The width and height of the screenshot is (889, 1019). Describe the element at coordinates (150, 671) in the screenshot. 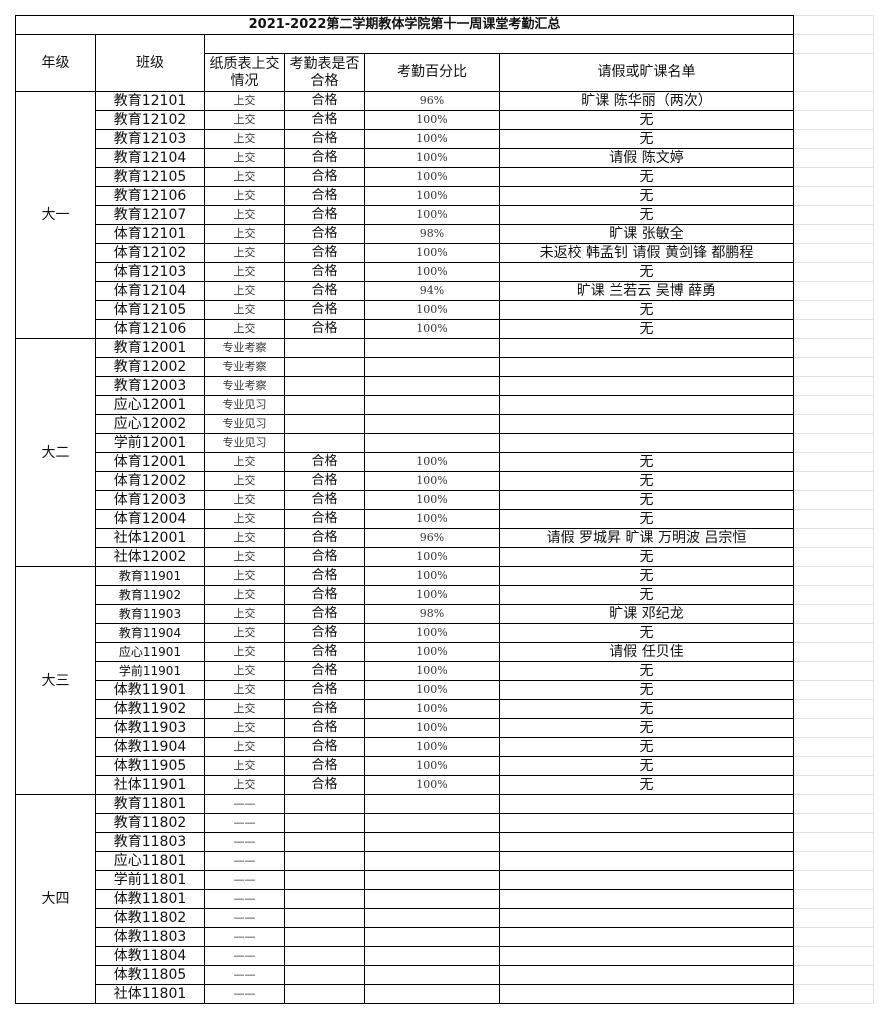

I see `class-cell: 学前11901` at that location.